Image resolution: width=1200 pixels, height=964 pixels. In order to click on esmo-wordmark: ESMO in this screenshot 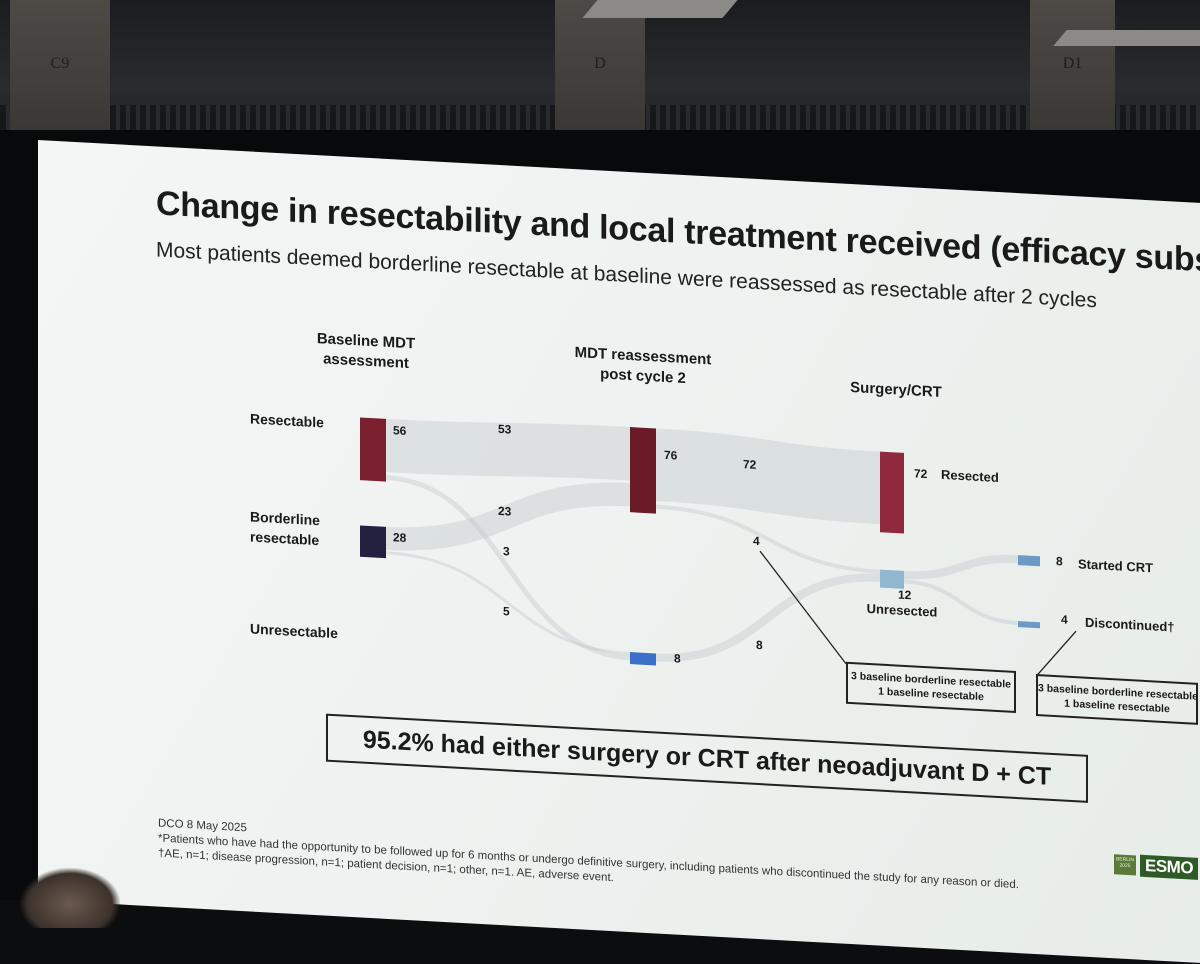, I will do `click(1169, 867)`.